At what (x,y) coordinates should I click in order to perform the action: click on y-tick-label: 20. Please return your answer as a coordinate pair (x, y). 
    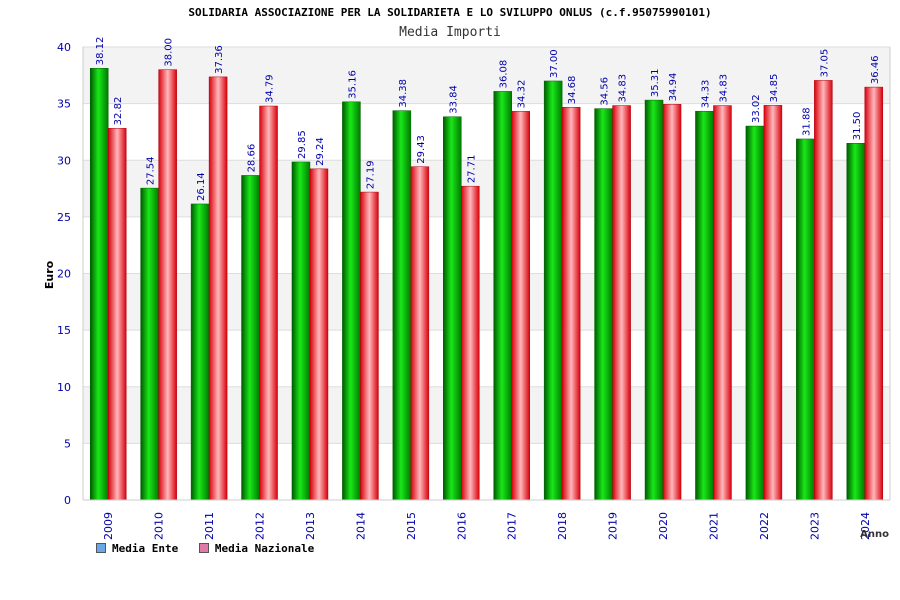
    Looking at the image, I should click on (64, 274).